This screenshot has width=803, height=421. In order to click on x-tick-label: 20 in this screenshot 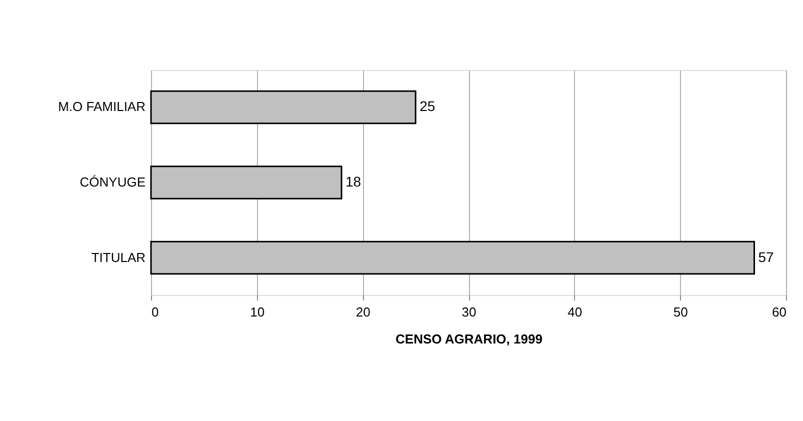, I will do `click(363, 312)`.